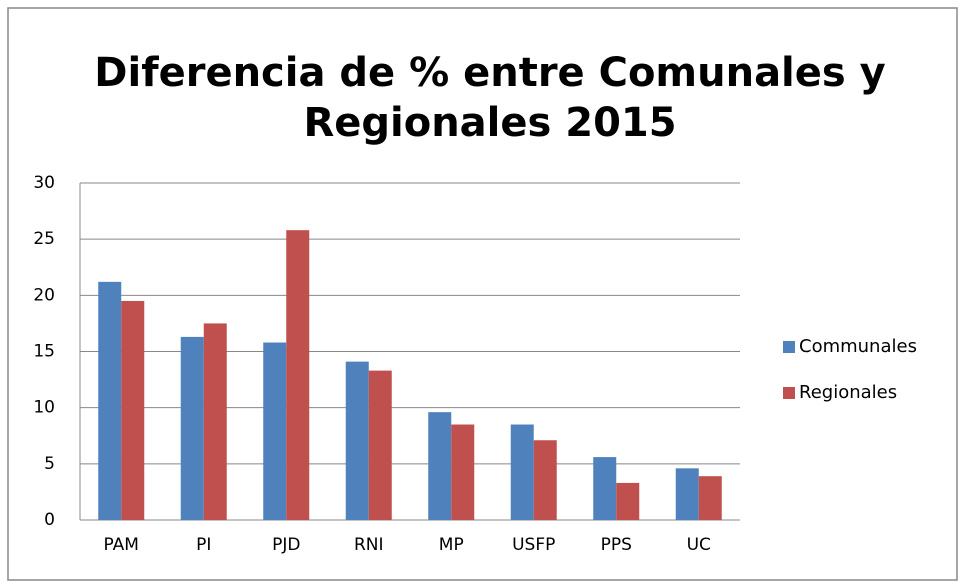 This screenshot has height=583, width=960. What do you see at coordinates (369, 545) in the screenshot?
I see `x-tick-label: RNI` at bounding box center [369, 545].